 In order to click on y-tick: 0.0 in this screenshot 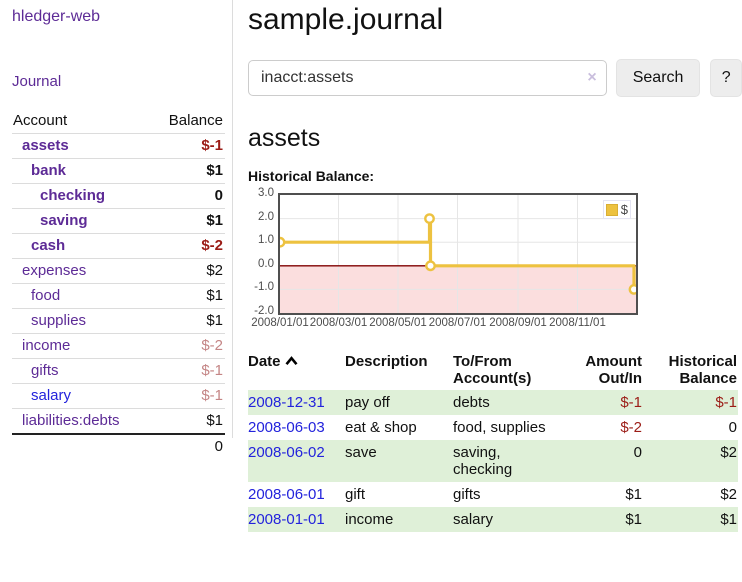, I will do `click(266, 263)`.